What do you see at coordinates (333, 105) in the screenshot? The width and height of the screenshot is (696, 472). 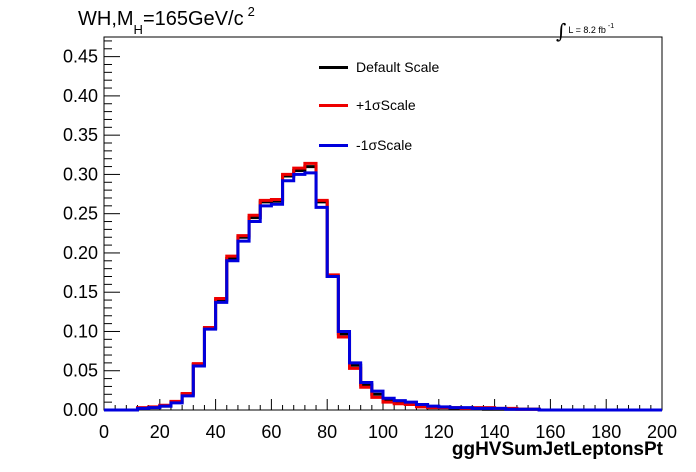 I see `legend-line-plus` at bounding box center [333, 105].